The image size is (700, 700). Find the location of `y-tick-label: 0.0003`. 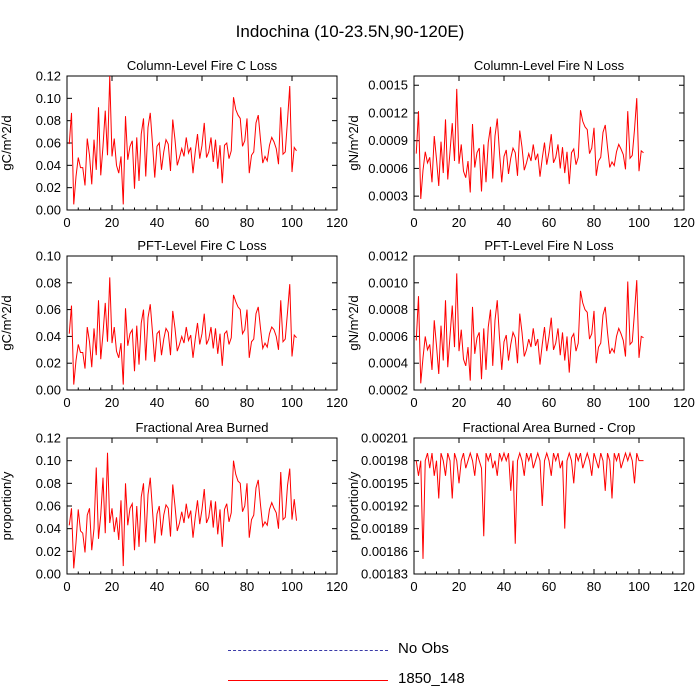

y-tick-label: 0.0003 is located at coordinates (388, 196).